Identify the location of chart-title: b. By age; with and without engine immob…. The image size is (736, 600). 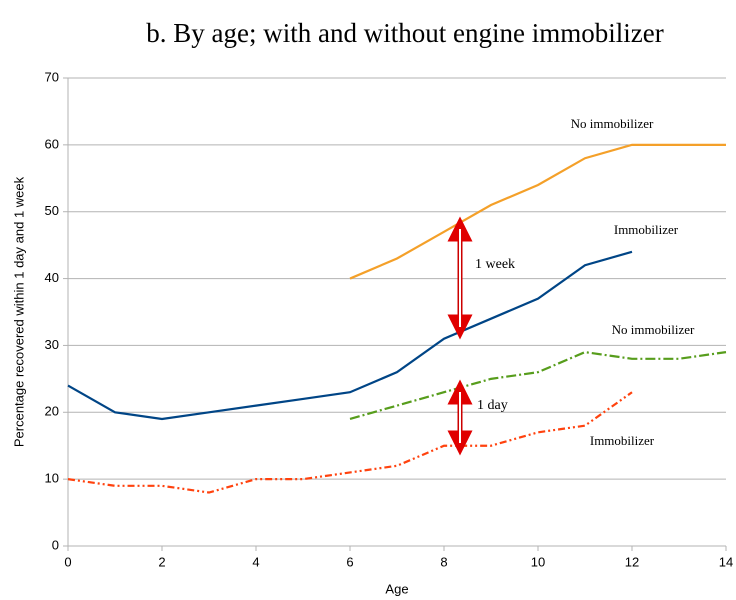
(404, 33).